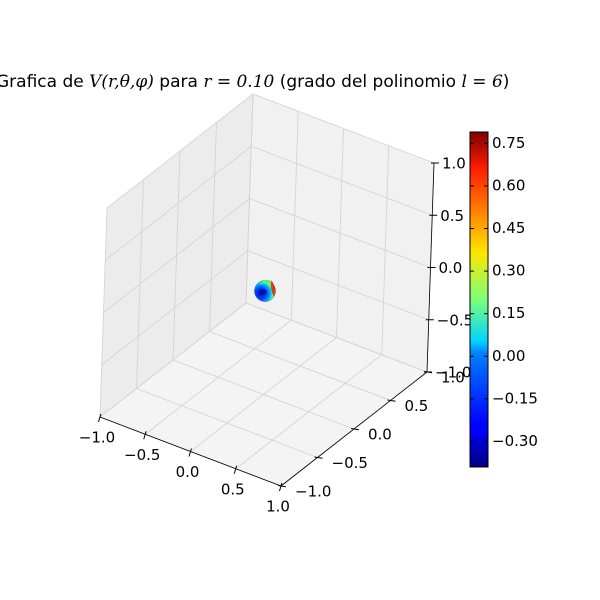 The height and width of the screenshot is (600, 600). I want to click on title-end: ), so click(506, 82).